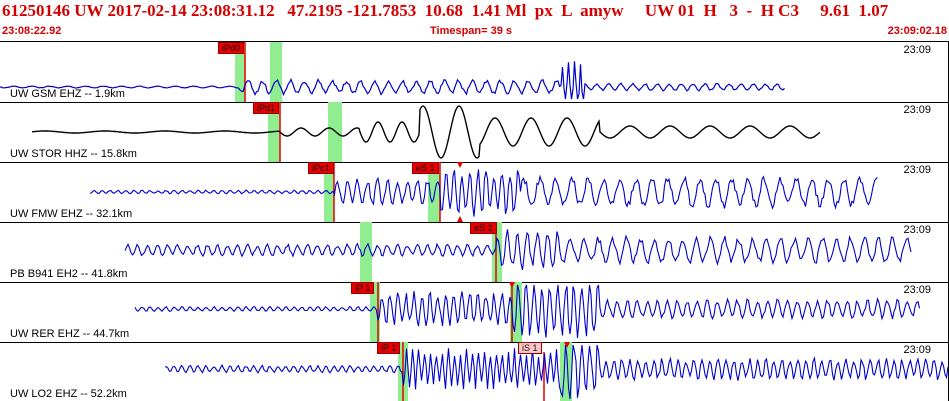  What do you see at coordinates (68, 394) in the screenshot?
I see `station-label: UW LO2 EHZ -- 52.2km` at bounding box center [68, 394].